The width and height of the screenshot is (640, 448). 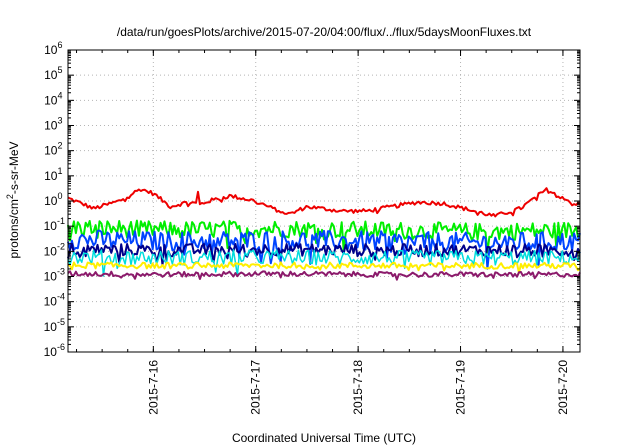 I want to click on y-tick-label: 106​, so click(x=53, y=48).